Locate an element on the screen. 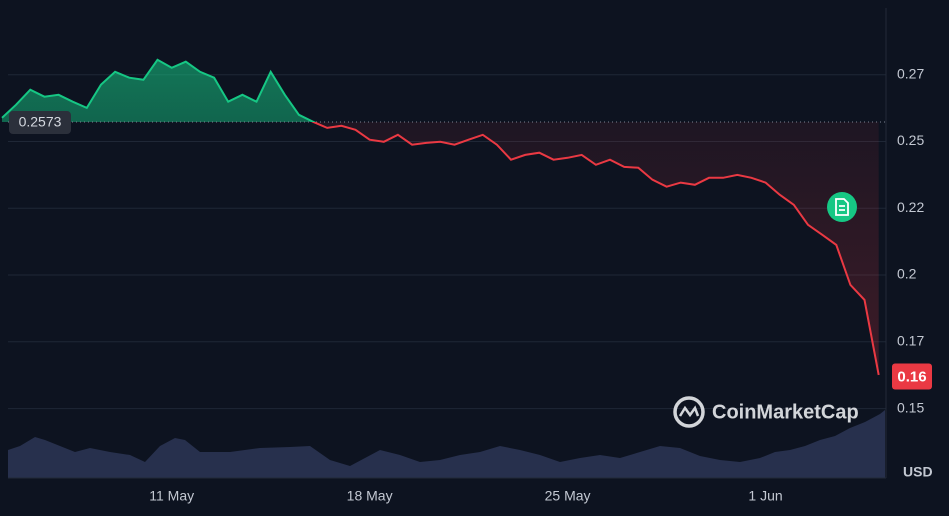  y-tick-label: 0.2 is located at coordinates (907, 274).